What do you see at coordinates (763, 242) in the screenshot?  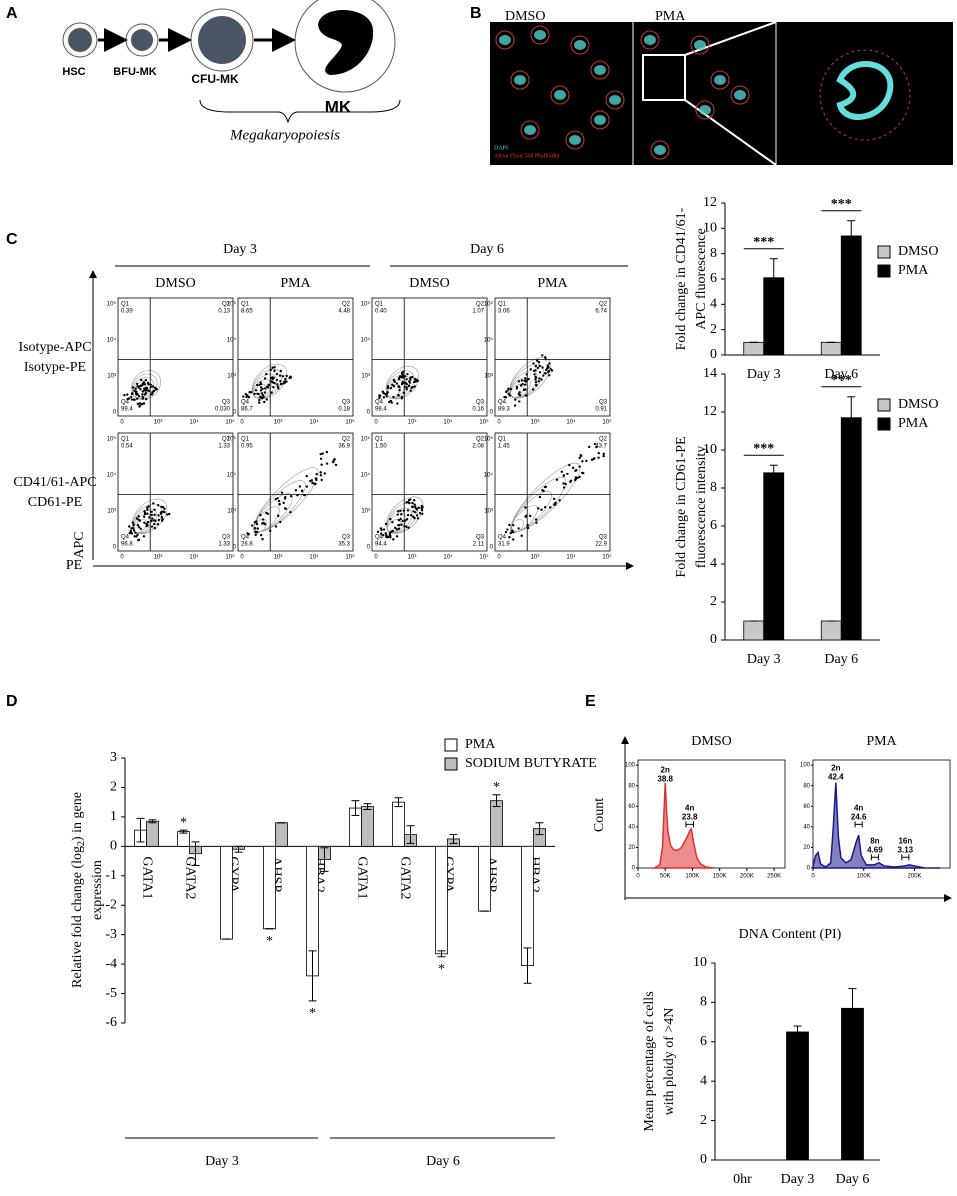 I see `significance: ***` at bounding box center [763, 242].